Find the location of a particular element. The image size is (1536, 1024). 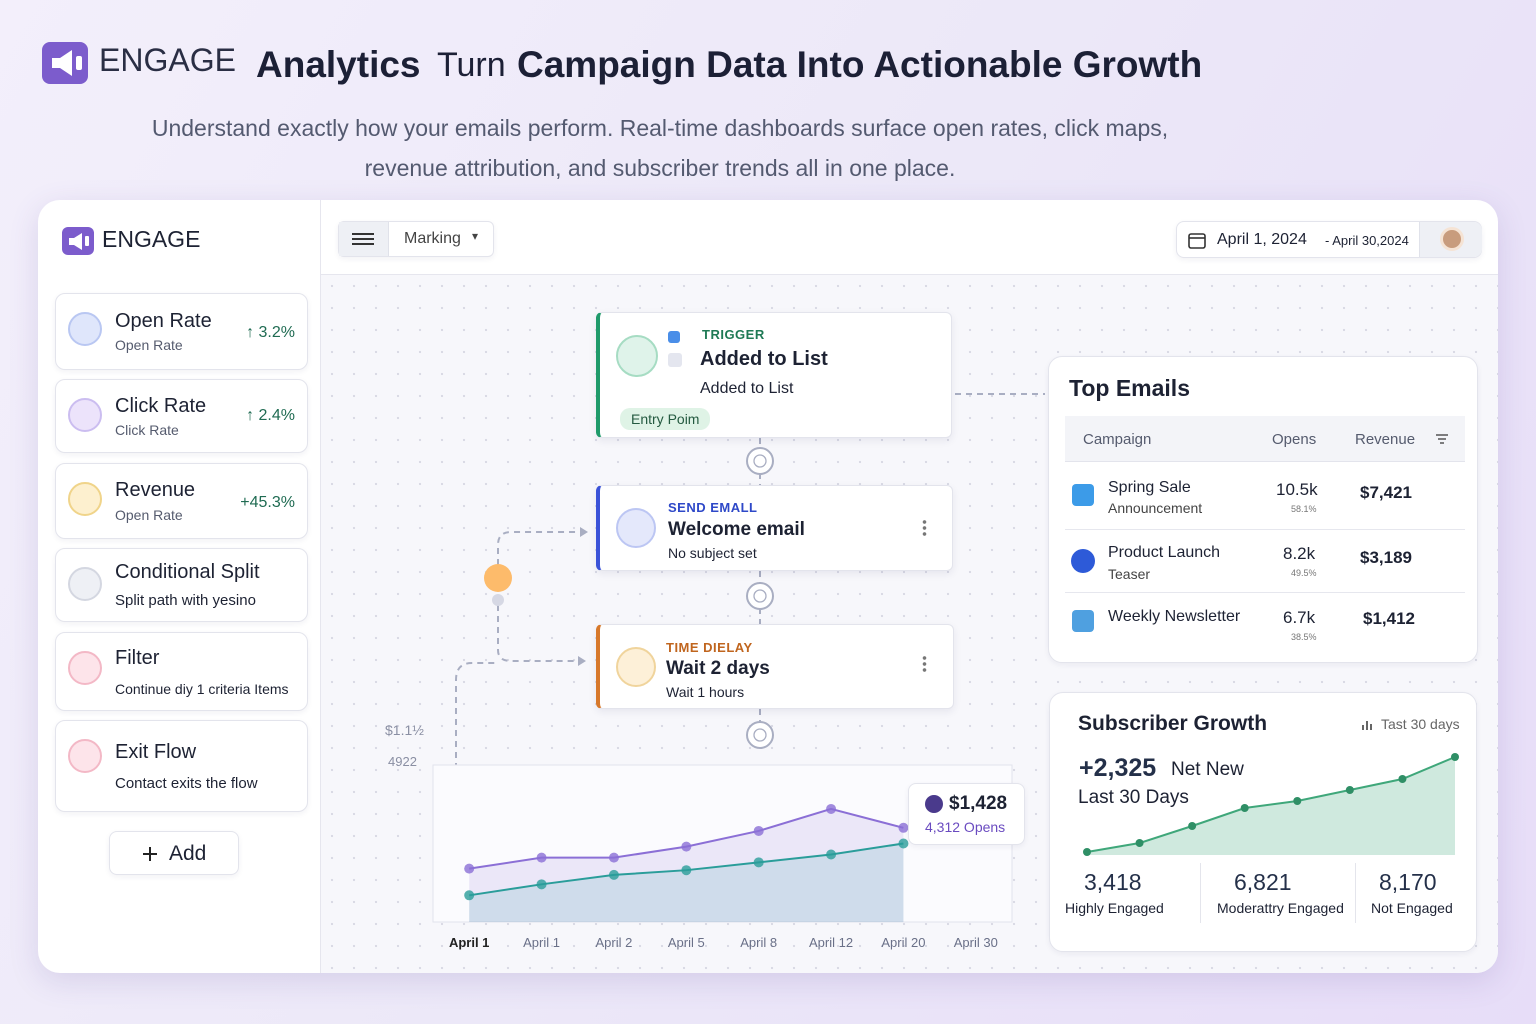

date-start: April 1, 2024 is located at coordinates (1262, 239).